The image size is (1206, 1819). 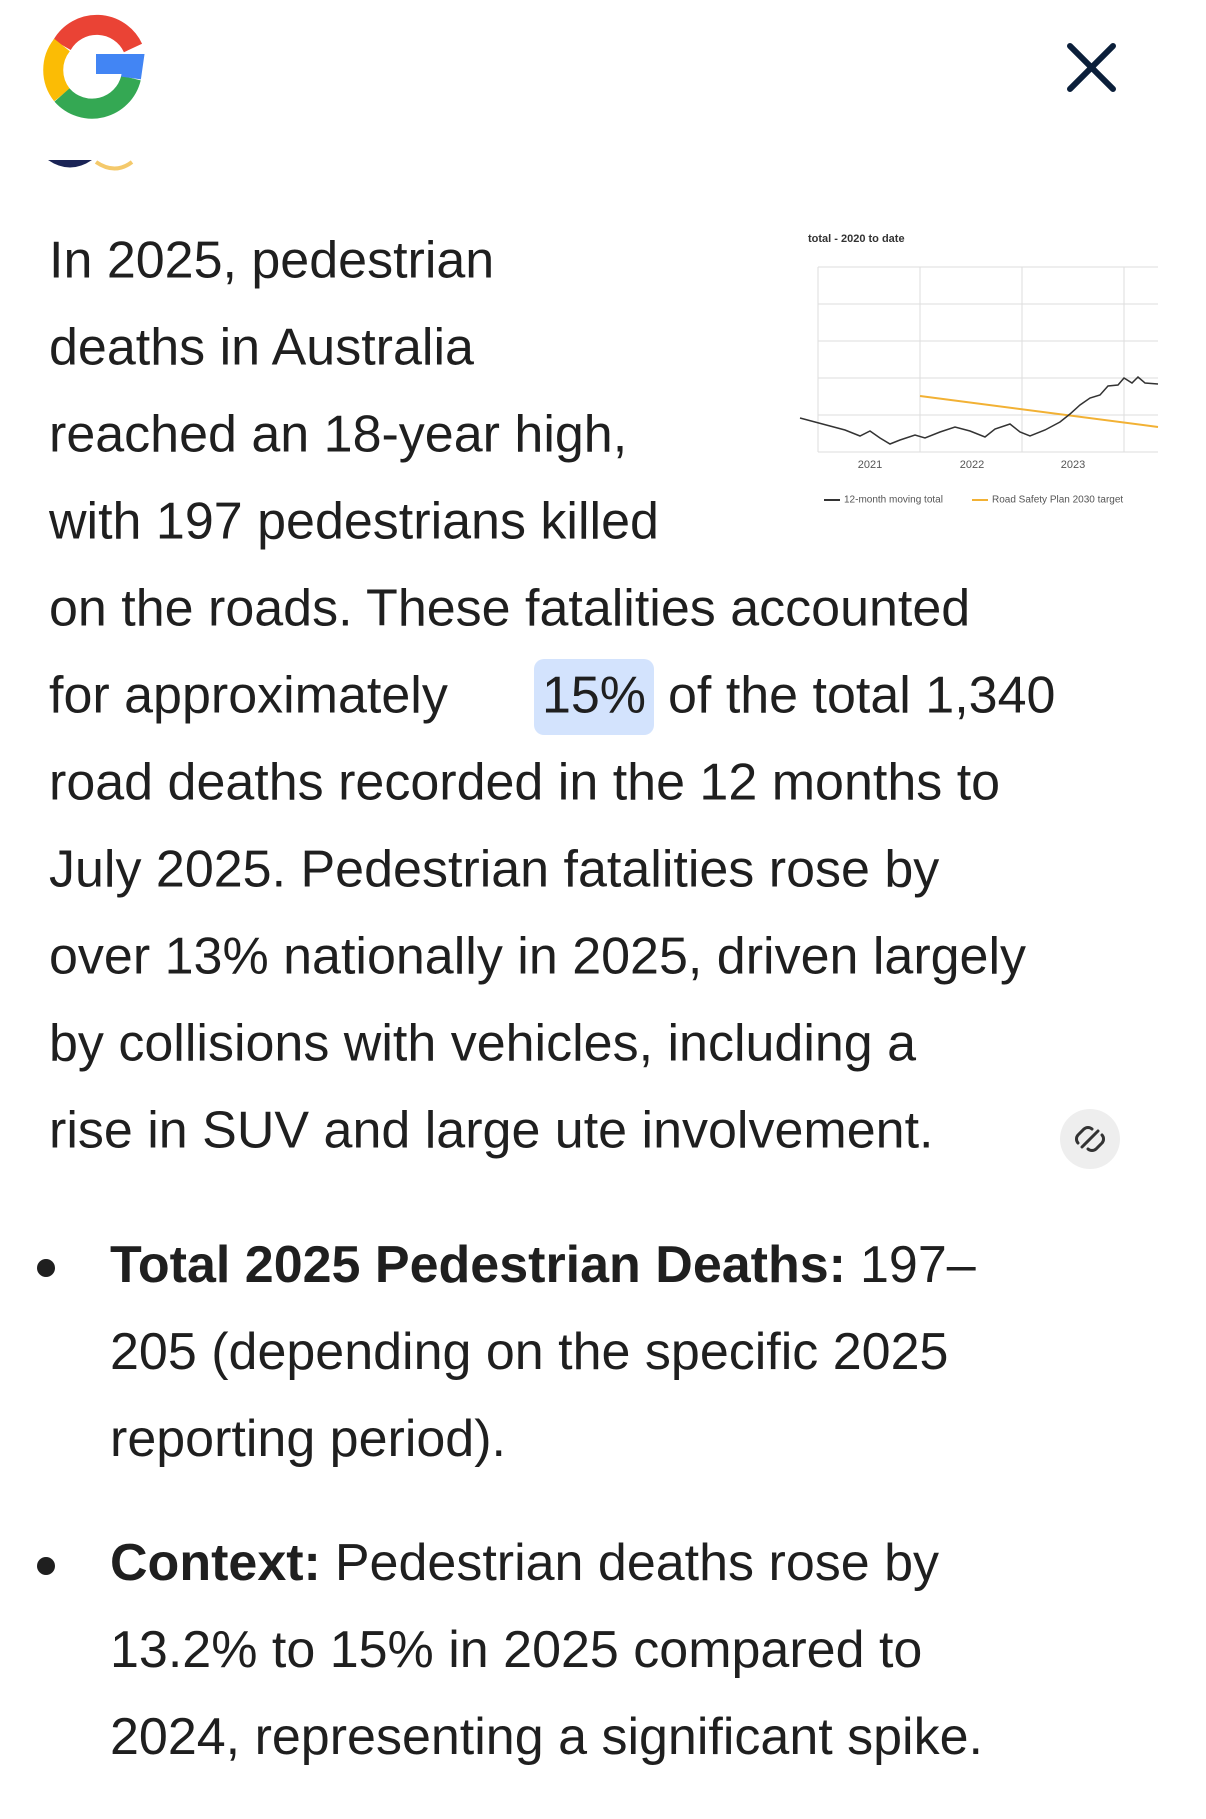 I want to click on bullet-line: Context: Pedestrian deaths rose by, so click(x=524, y=1563).